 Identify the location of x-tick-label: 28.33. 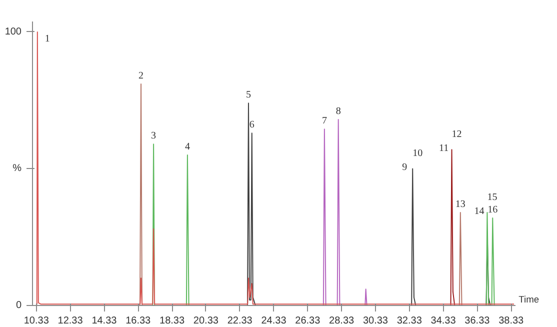
(342, 321).